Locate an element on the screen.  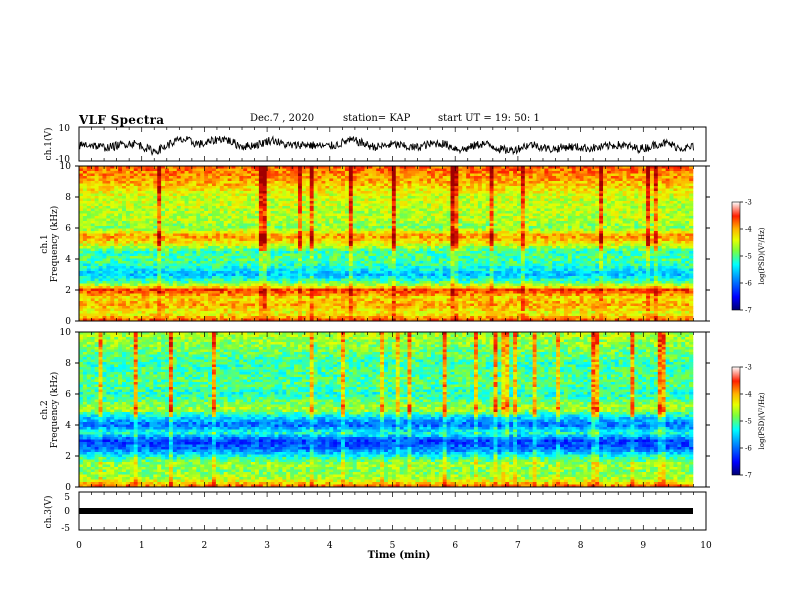
ch1-panel: 10 -10 ch.1(V) is located at coordinates (375, 144).